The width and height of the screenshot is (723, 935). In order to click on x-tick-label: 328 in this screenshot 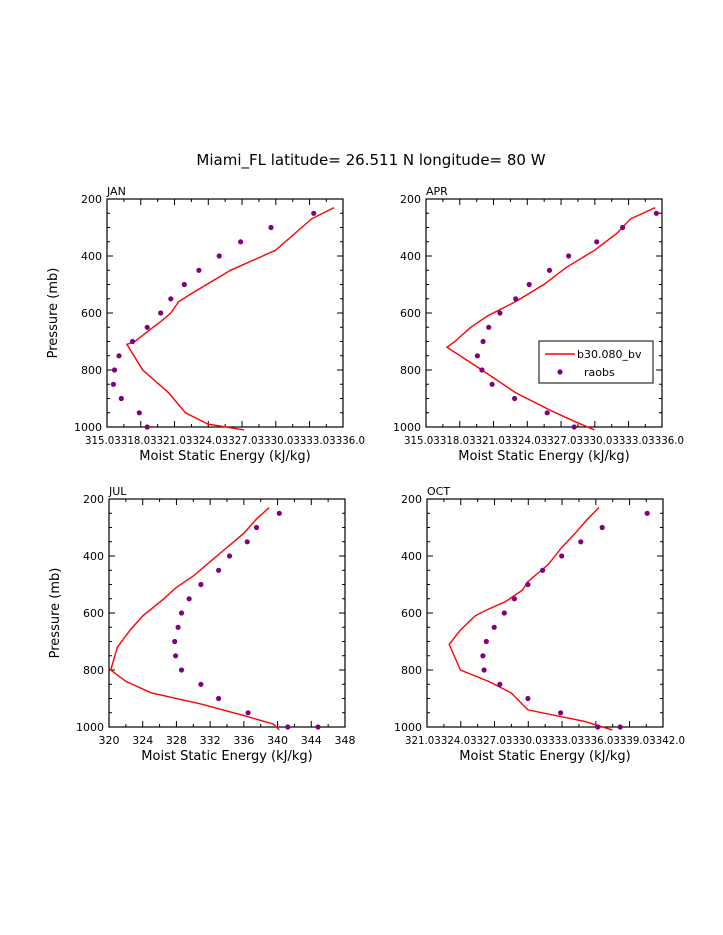, I will do `click(176, 740)`.